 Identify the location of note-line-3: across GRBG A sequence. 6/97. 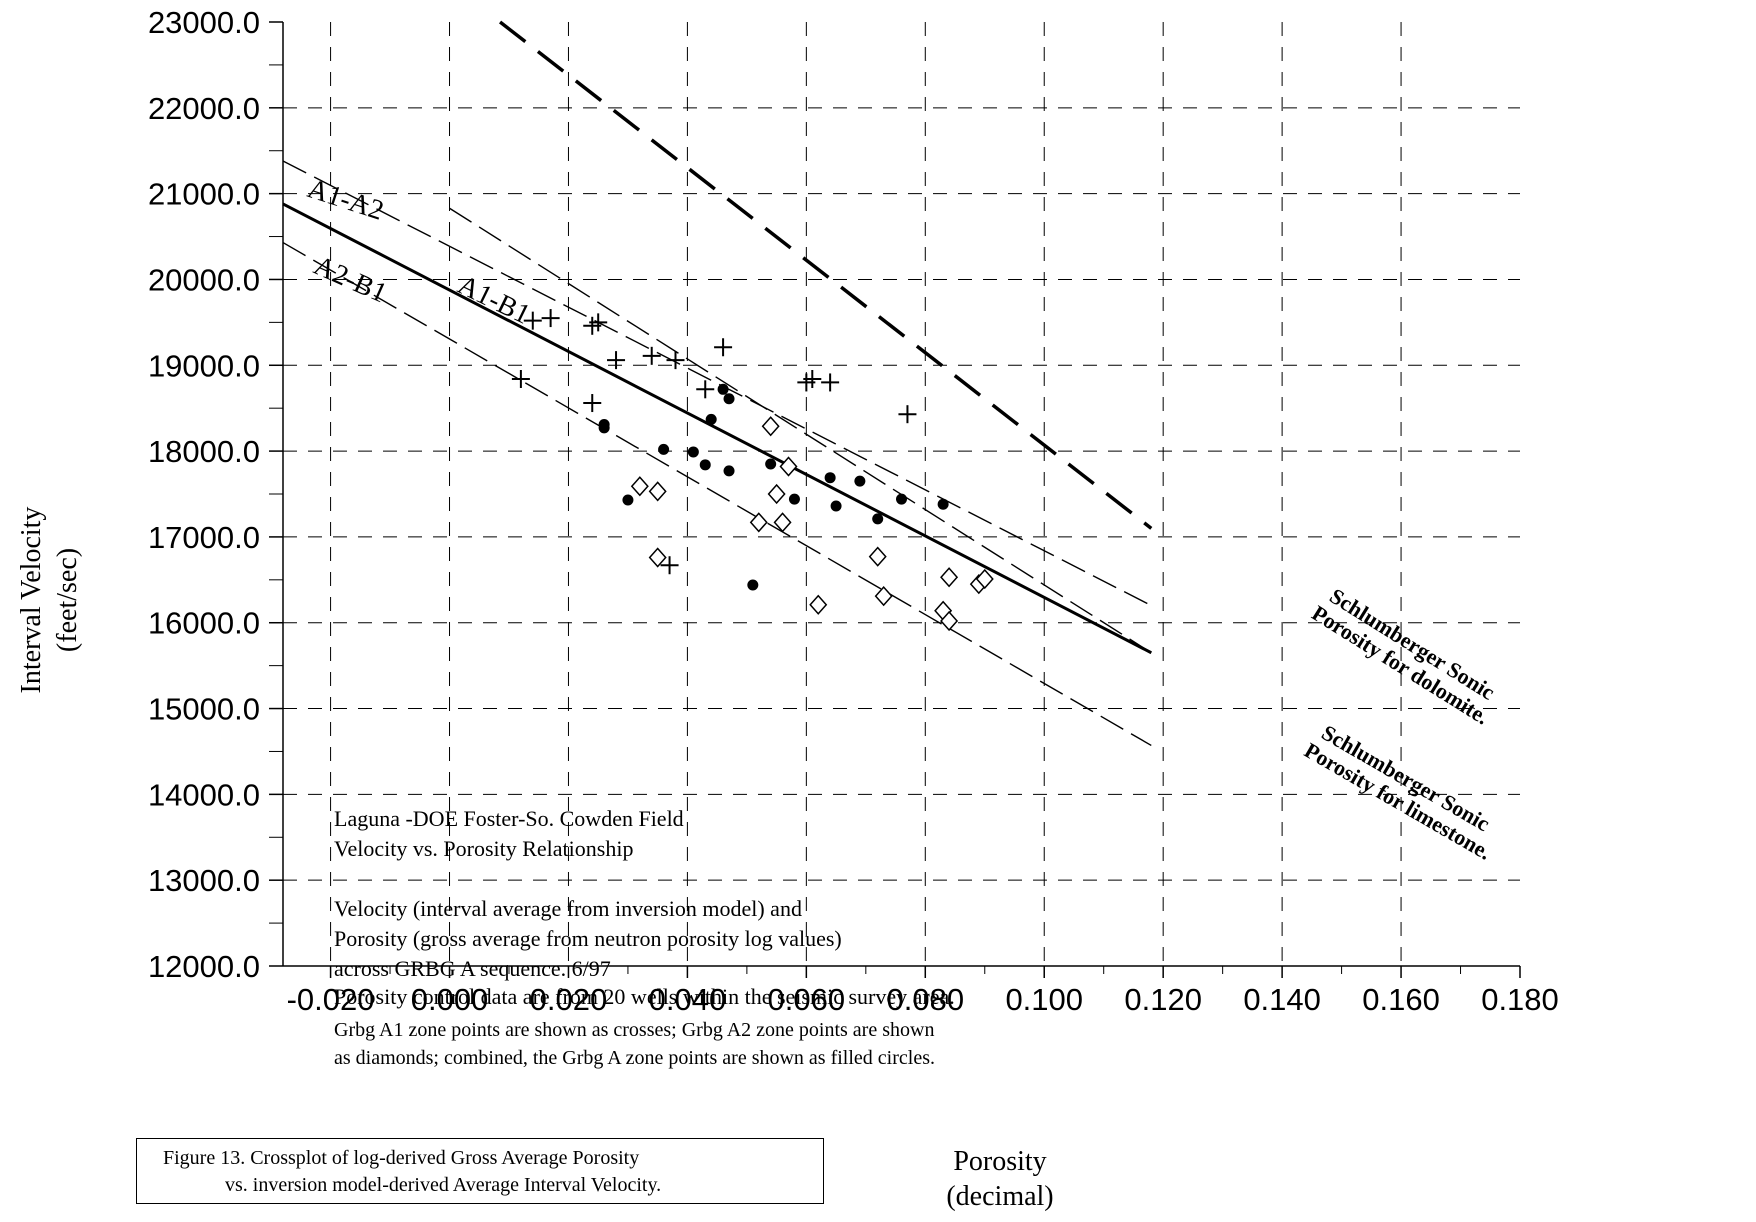
(472, 968).